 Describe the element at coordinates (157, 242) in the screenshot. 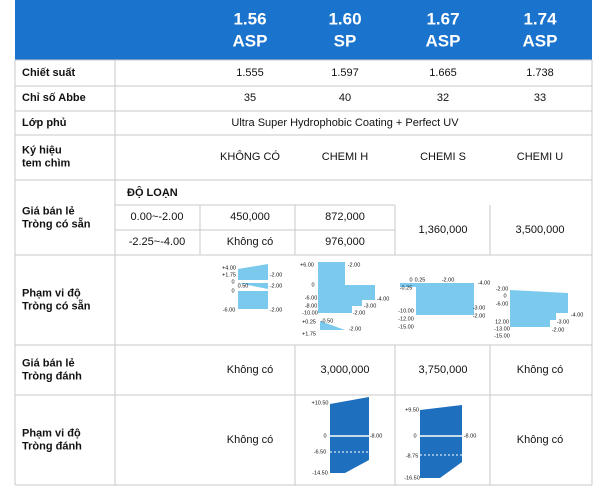

I see `range-label: -2.25~-4.00` at that location.